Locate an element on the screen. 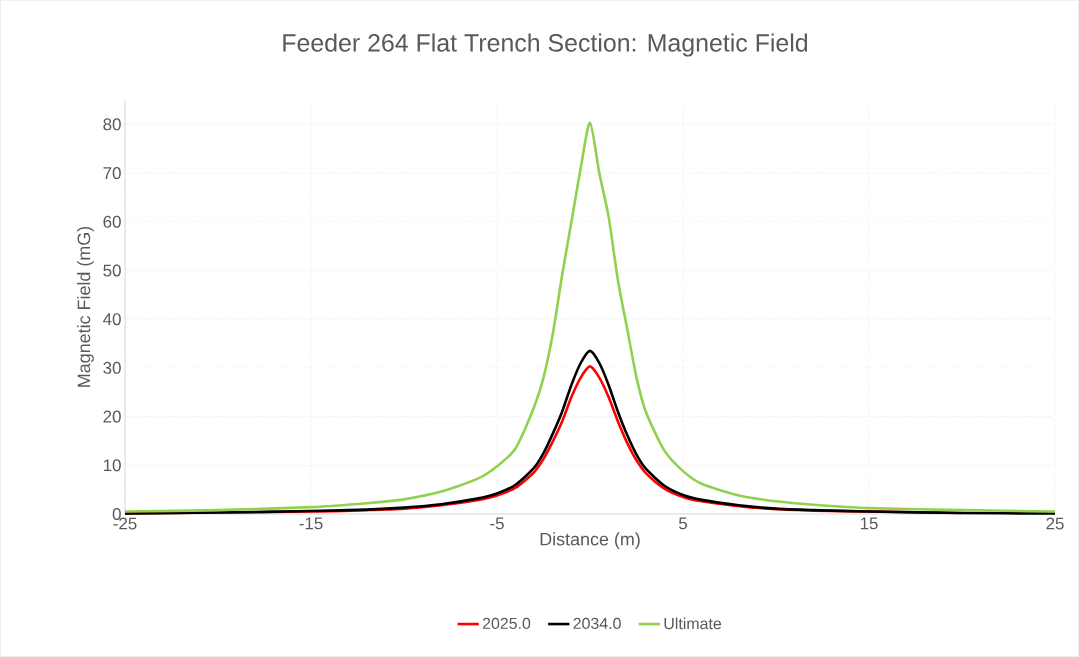  y-tick-label: 80 is located at coordinates (112, 124).